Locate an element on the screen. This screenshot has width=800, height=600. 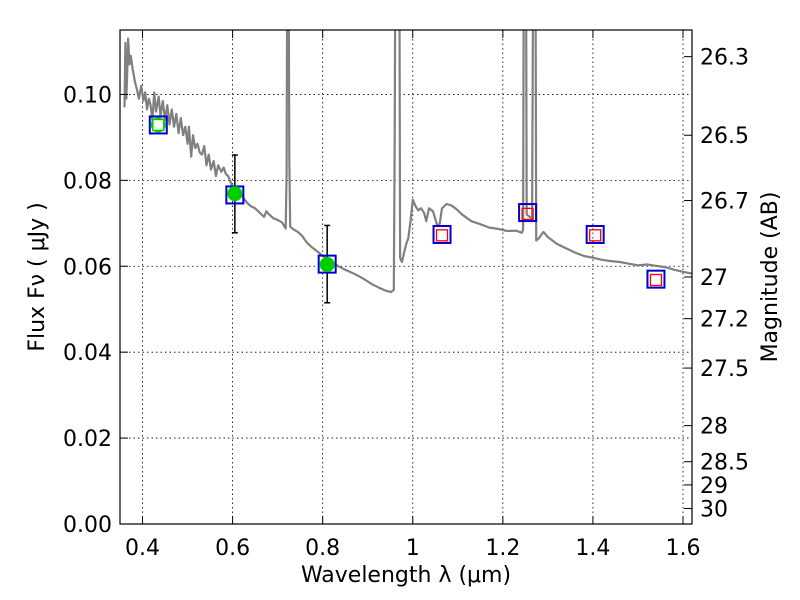
magnitude-tick-label: 27 is located at coordinates (714, 278).